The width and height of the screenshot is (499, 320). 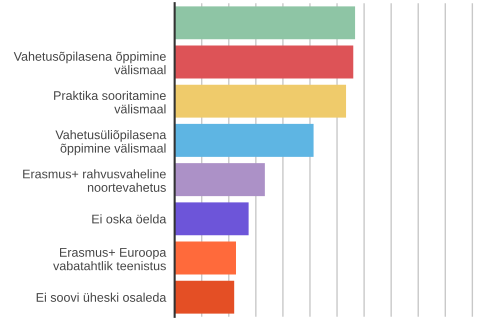 What do you see at coordinates (109, 259) in the screenshot?
I see `y-tick-label: Erasmus+ Euroopa vabatahtlik teenistus` at bounding box center [109, 259].